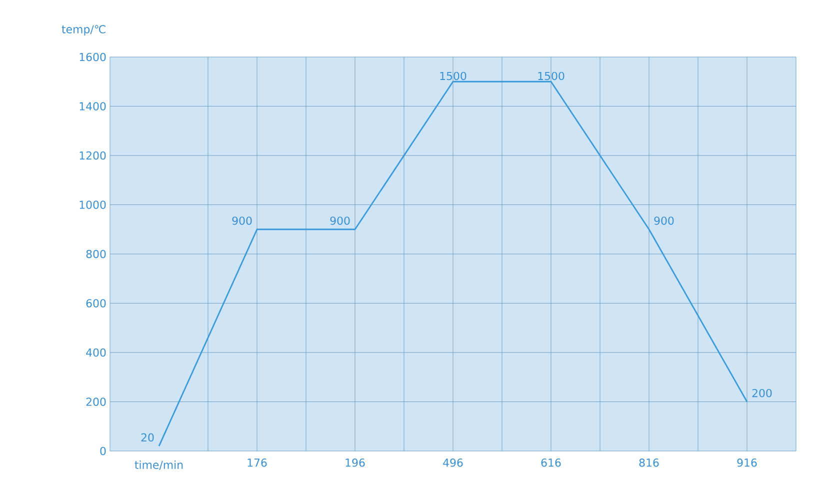 This screenshot has width=832, height=491. What do you see at coordinates (96, 402) in the screenshot?
I see `y-tick-label: 200` at bounding box center [96, 402].